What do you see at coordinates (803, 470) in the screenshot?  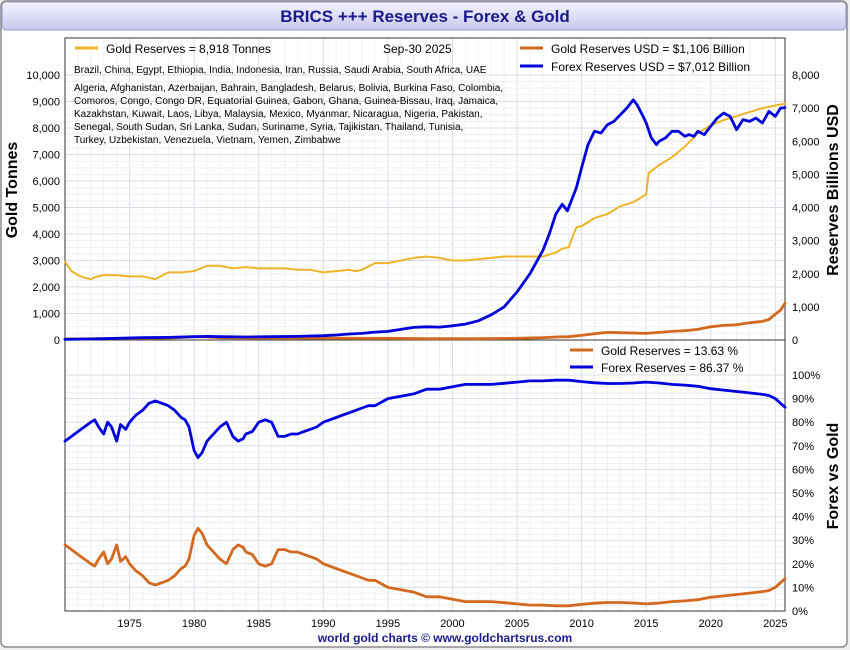 I see `y-tick-label-right-bottom: 60%` at bounding box center [803, 470].